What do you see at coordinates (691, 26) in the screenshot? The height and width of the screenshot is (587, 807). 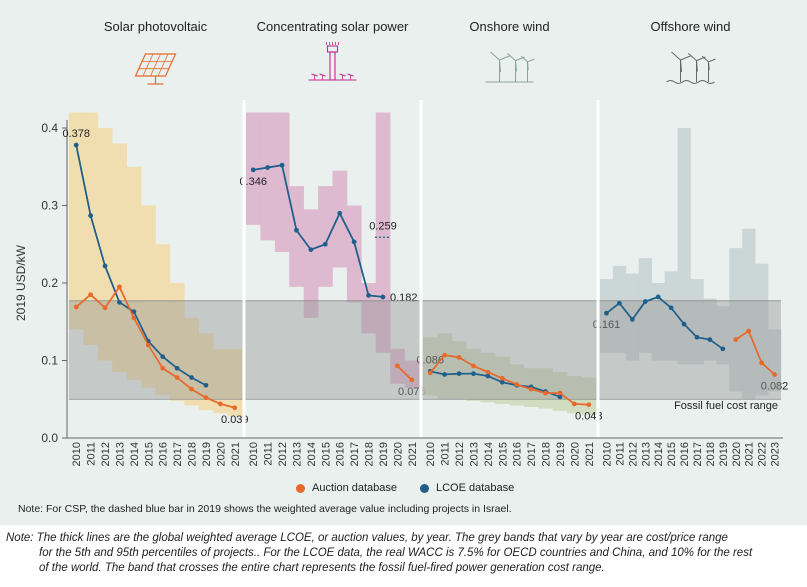 I see `panel-title: Offshore wind` at bounding box center [691, 26].